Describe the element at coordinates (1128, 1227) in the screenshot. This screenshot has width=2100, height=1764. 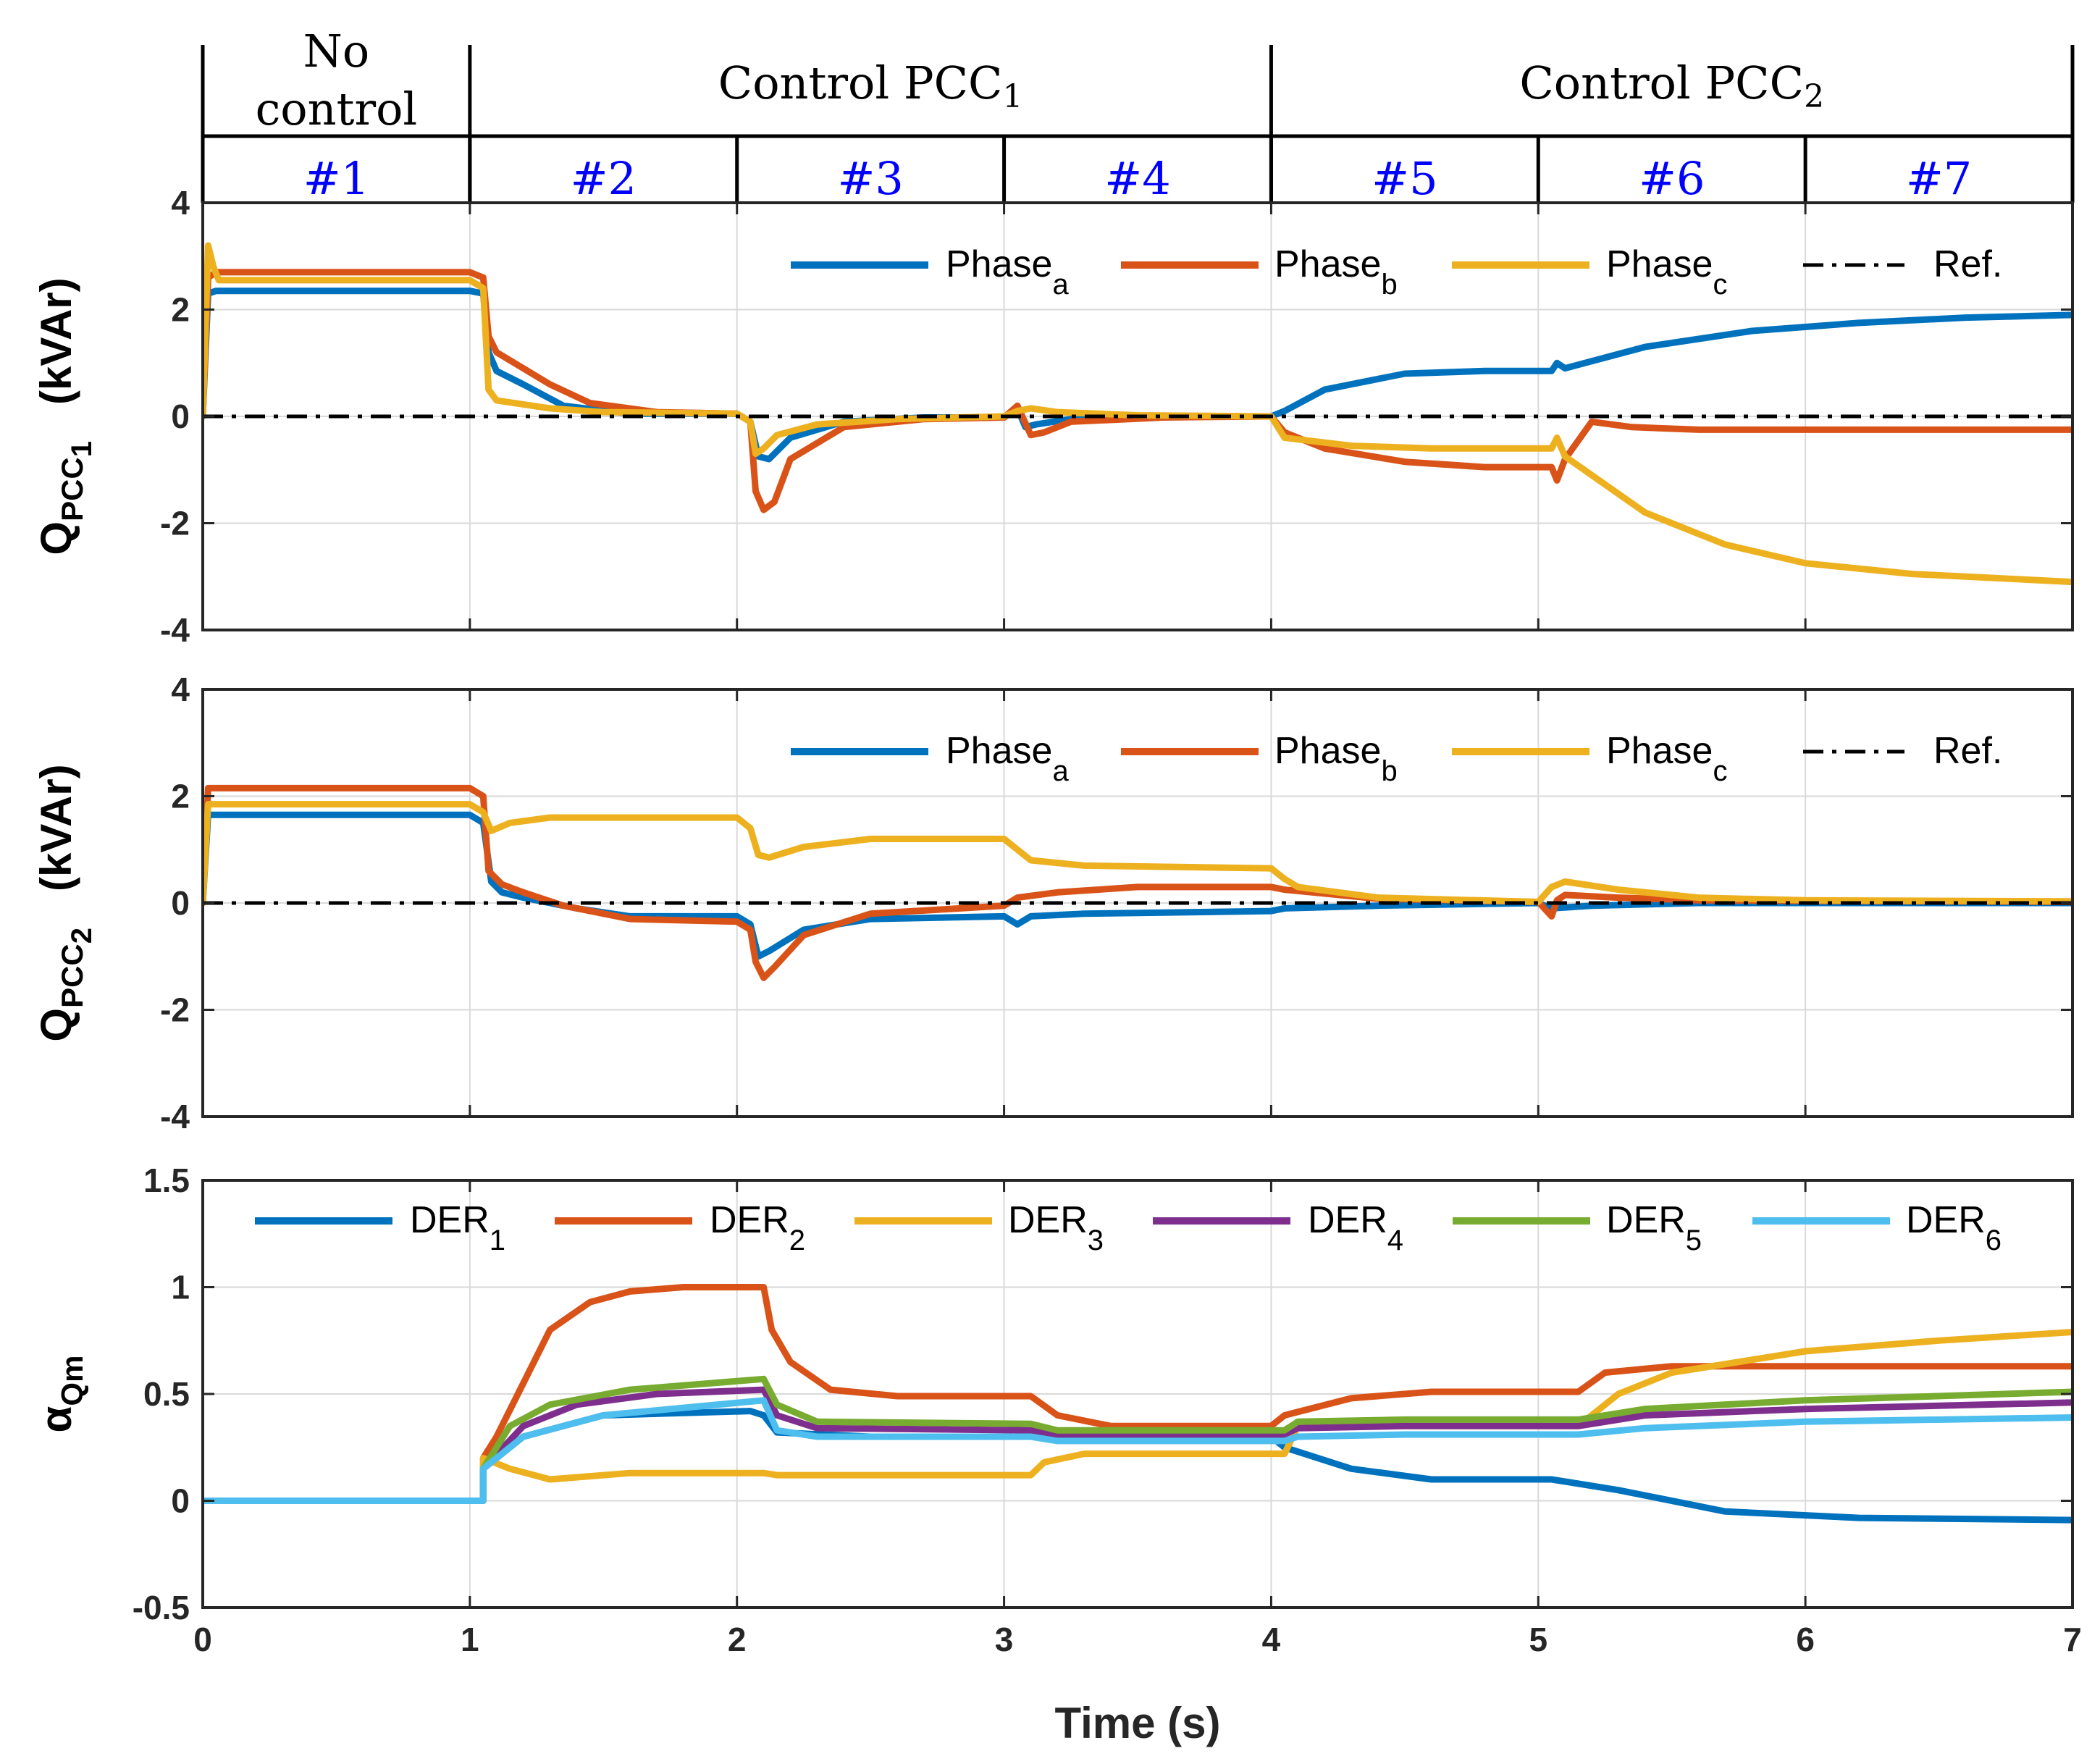
I see `legend: DER1 DER2 DER3 DER4 DER5 DER6` at that location.